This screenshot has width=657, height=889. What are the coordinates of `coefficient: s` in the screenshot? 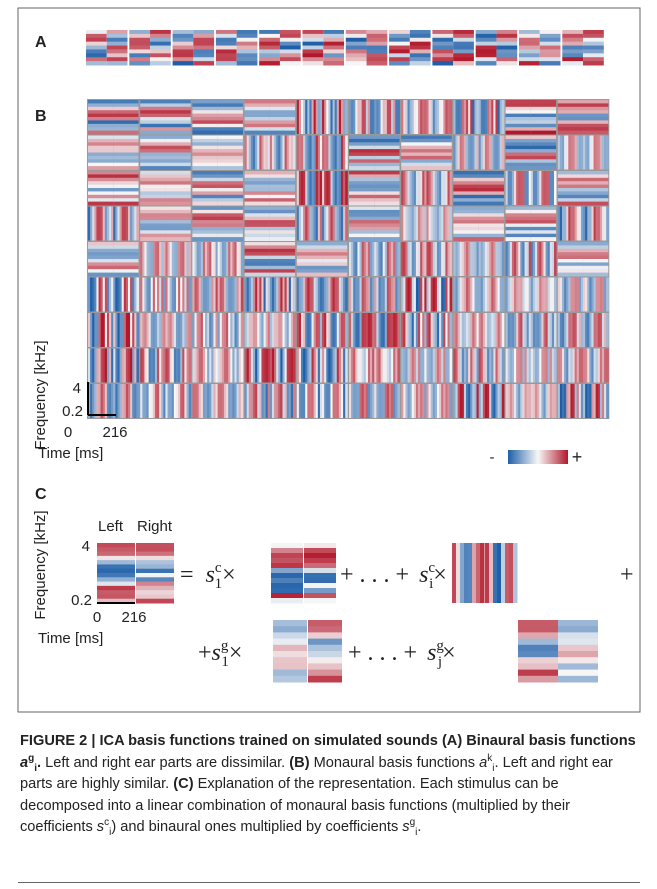 It's located at (216, 653).